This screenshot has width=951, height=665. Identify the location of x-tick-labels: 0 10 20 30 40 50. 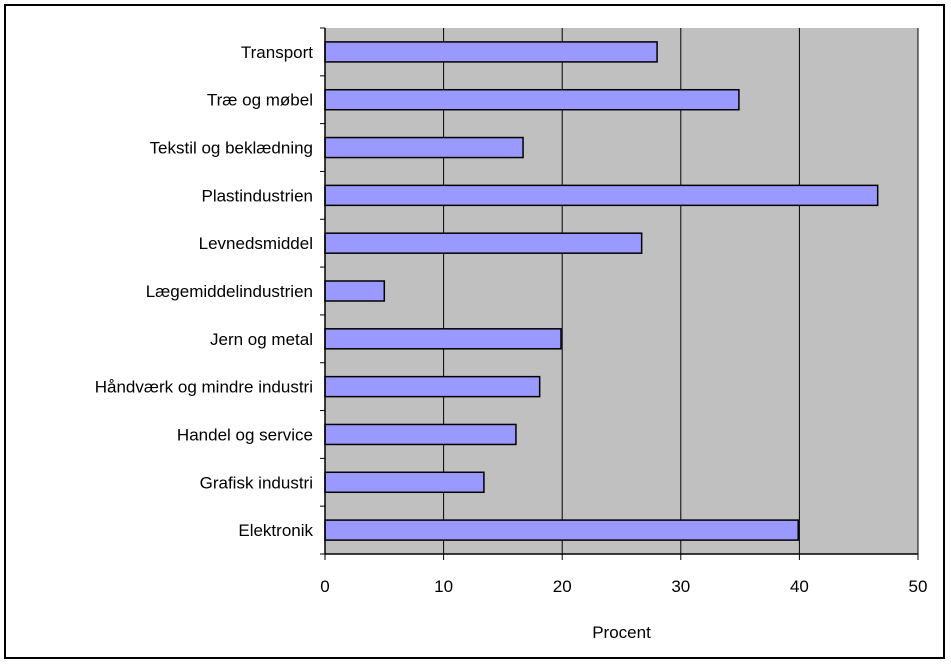
(623, 586).